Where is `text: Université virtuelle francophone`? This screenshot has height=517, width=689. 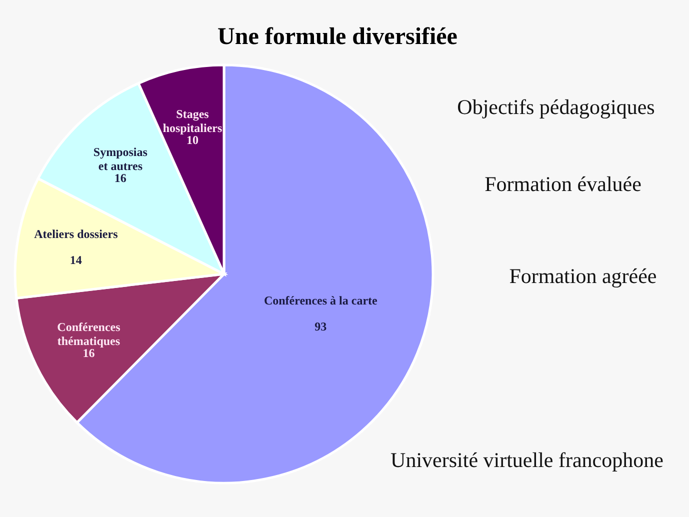 text: Université virtuelle francophone is located at coordinates (527, 460).